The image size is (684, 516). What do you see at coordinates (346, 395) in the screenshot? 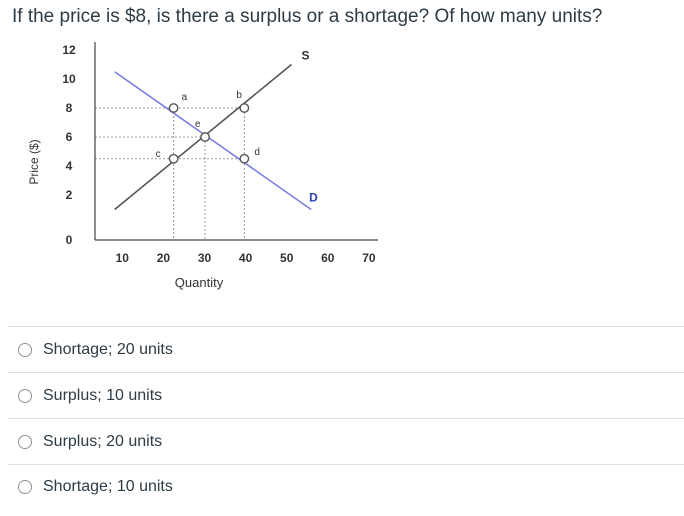
I see `answer-option-2: Surplus; 10 units` at bounding box center [346, 395].